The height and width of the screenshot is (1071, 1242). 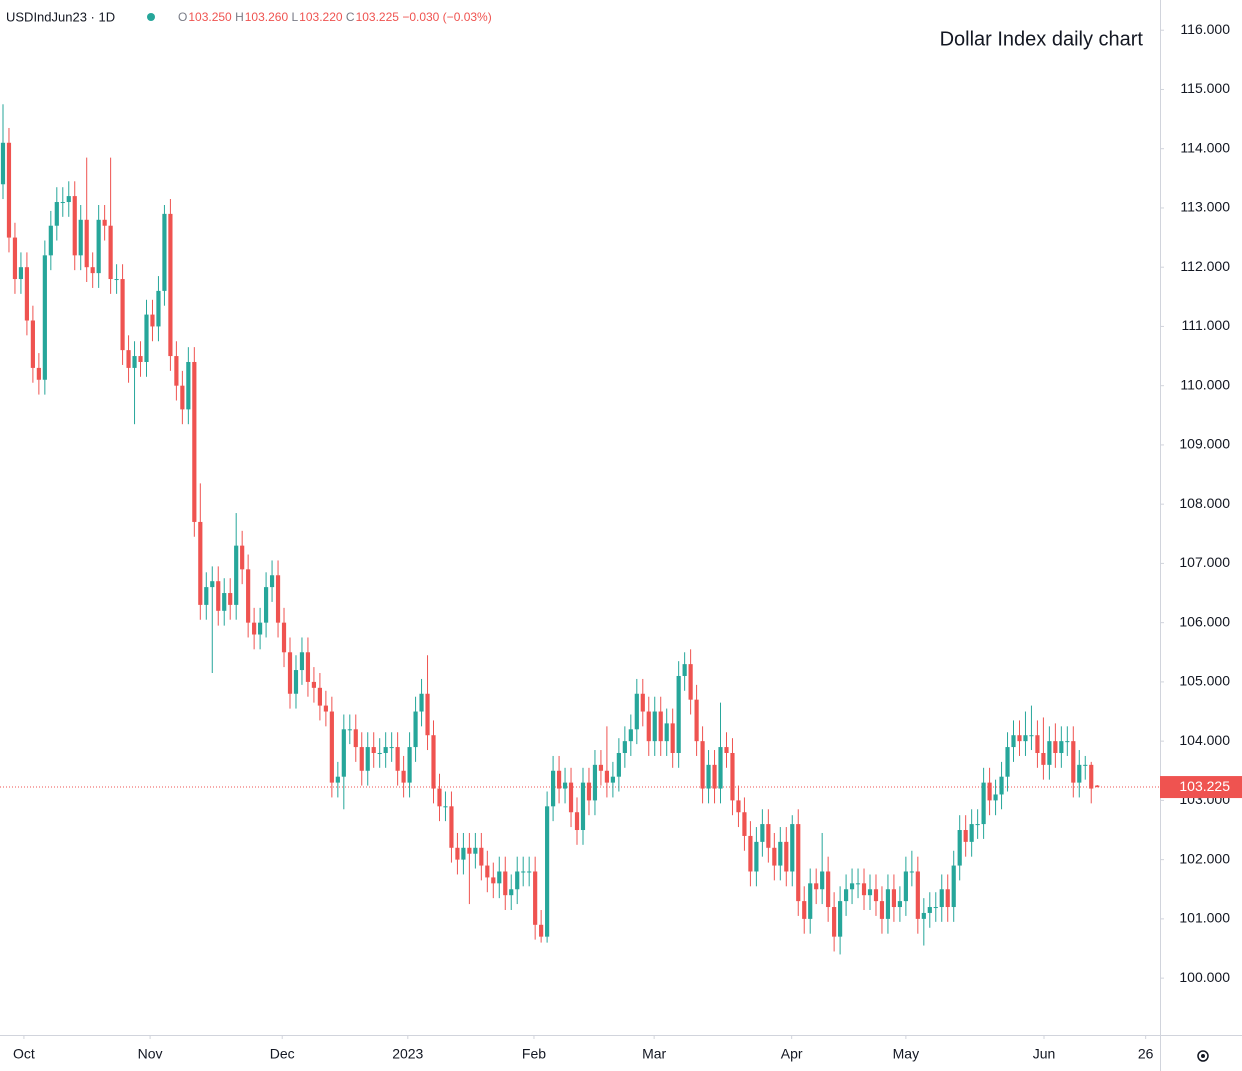 What do you see at coordinates (1204, 621) in the screenshot?
I see `y-tick-label: 106.000` at bounding box center [1204, 621].